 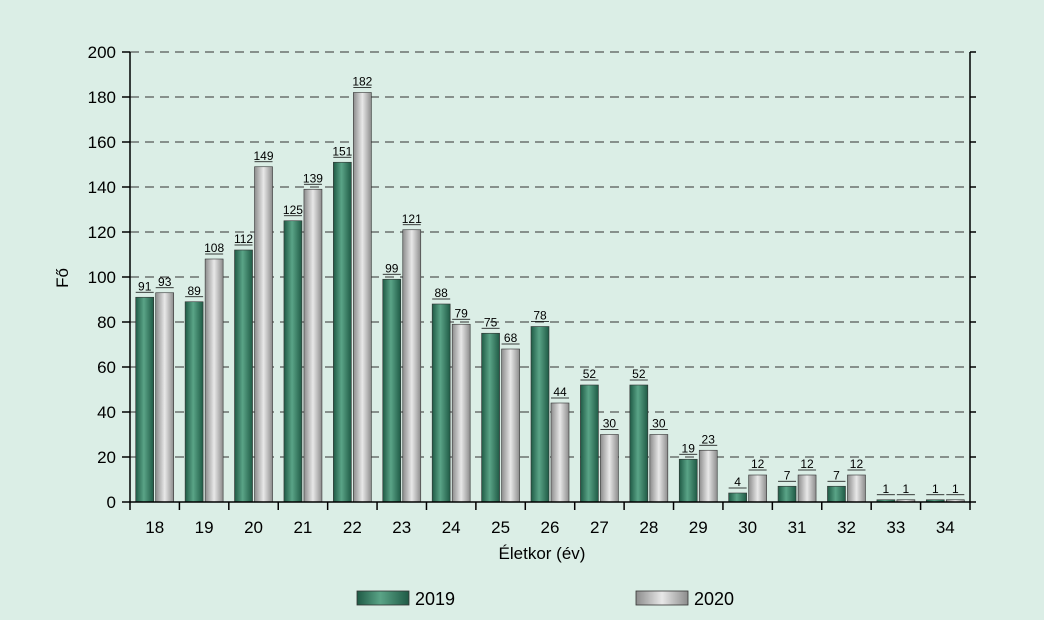 What do you see at coordinates (102, 232) in the screenshot?
I see `y-tick-label: 120` at bounding box center [102, 232].